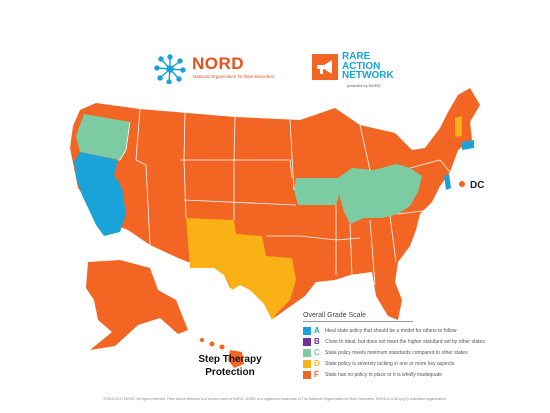 The height and width of the screenshot is (413, 550). I want to click on state-vermont, so click(458, 126).